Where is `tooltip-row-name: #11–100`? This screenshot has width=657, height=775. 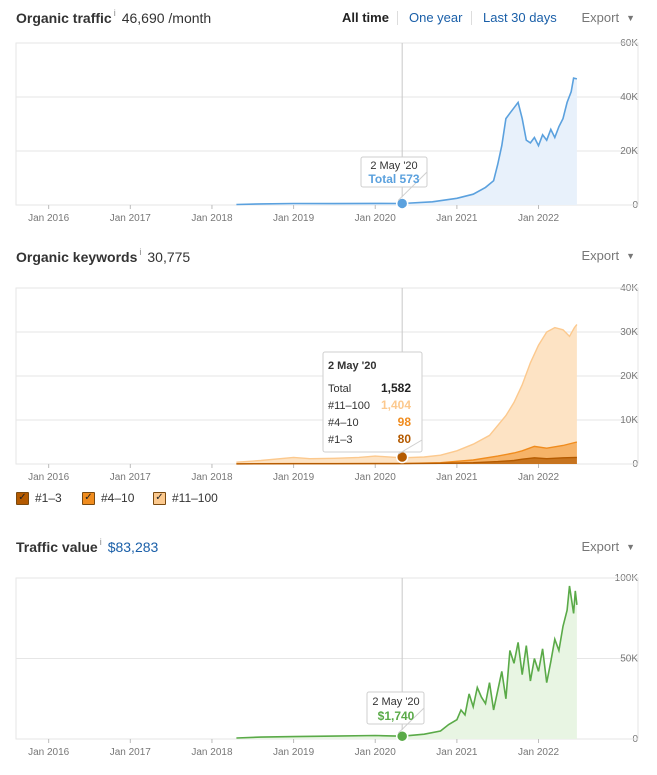
tooltip-row-name: #11–100 is located at coordinates (349, 406).